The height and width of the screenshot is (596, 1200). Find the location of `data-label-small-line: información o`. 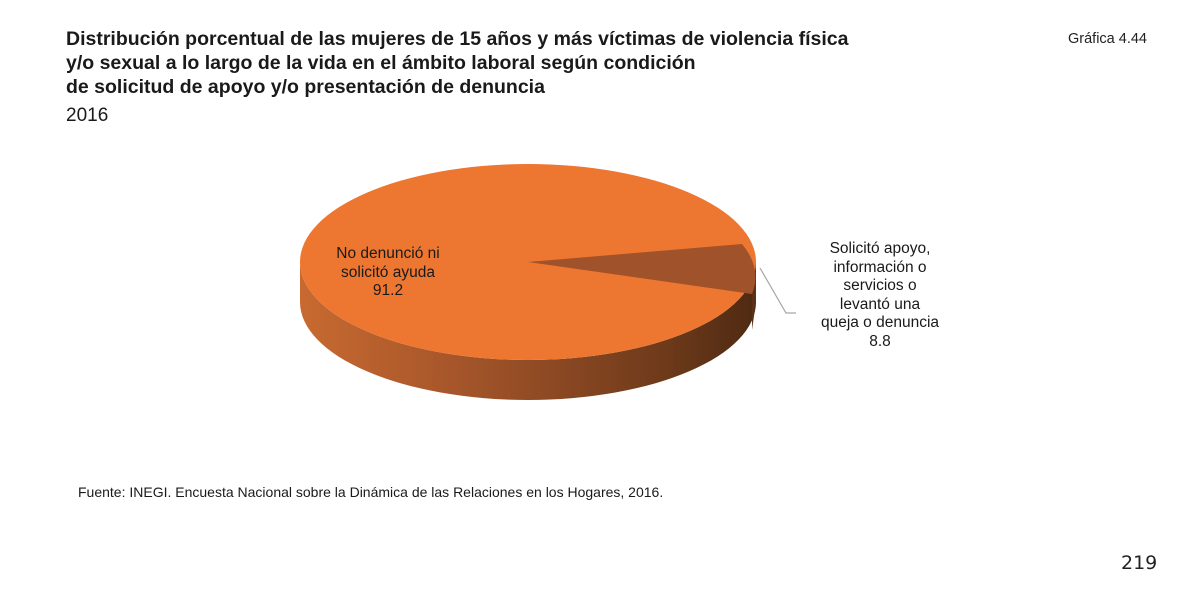

data-label-small-line: información o is located at coordinates (880, 267).